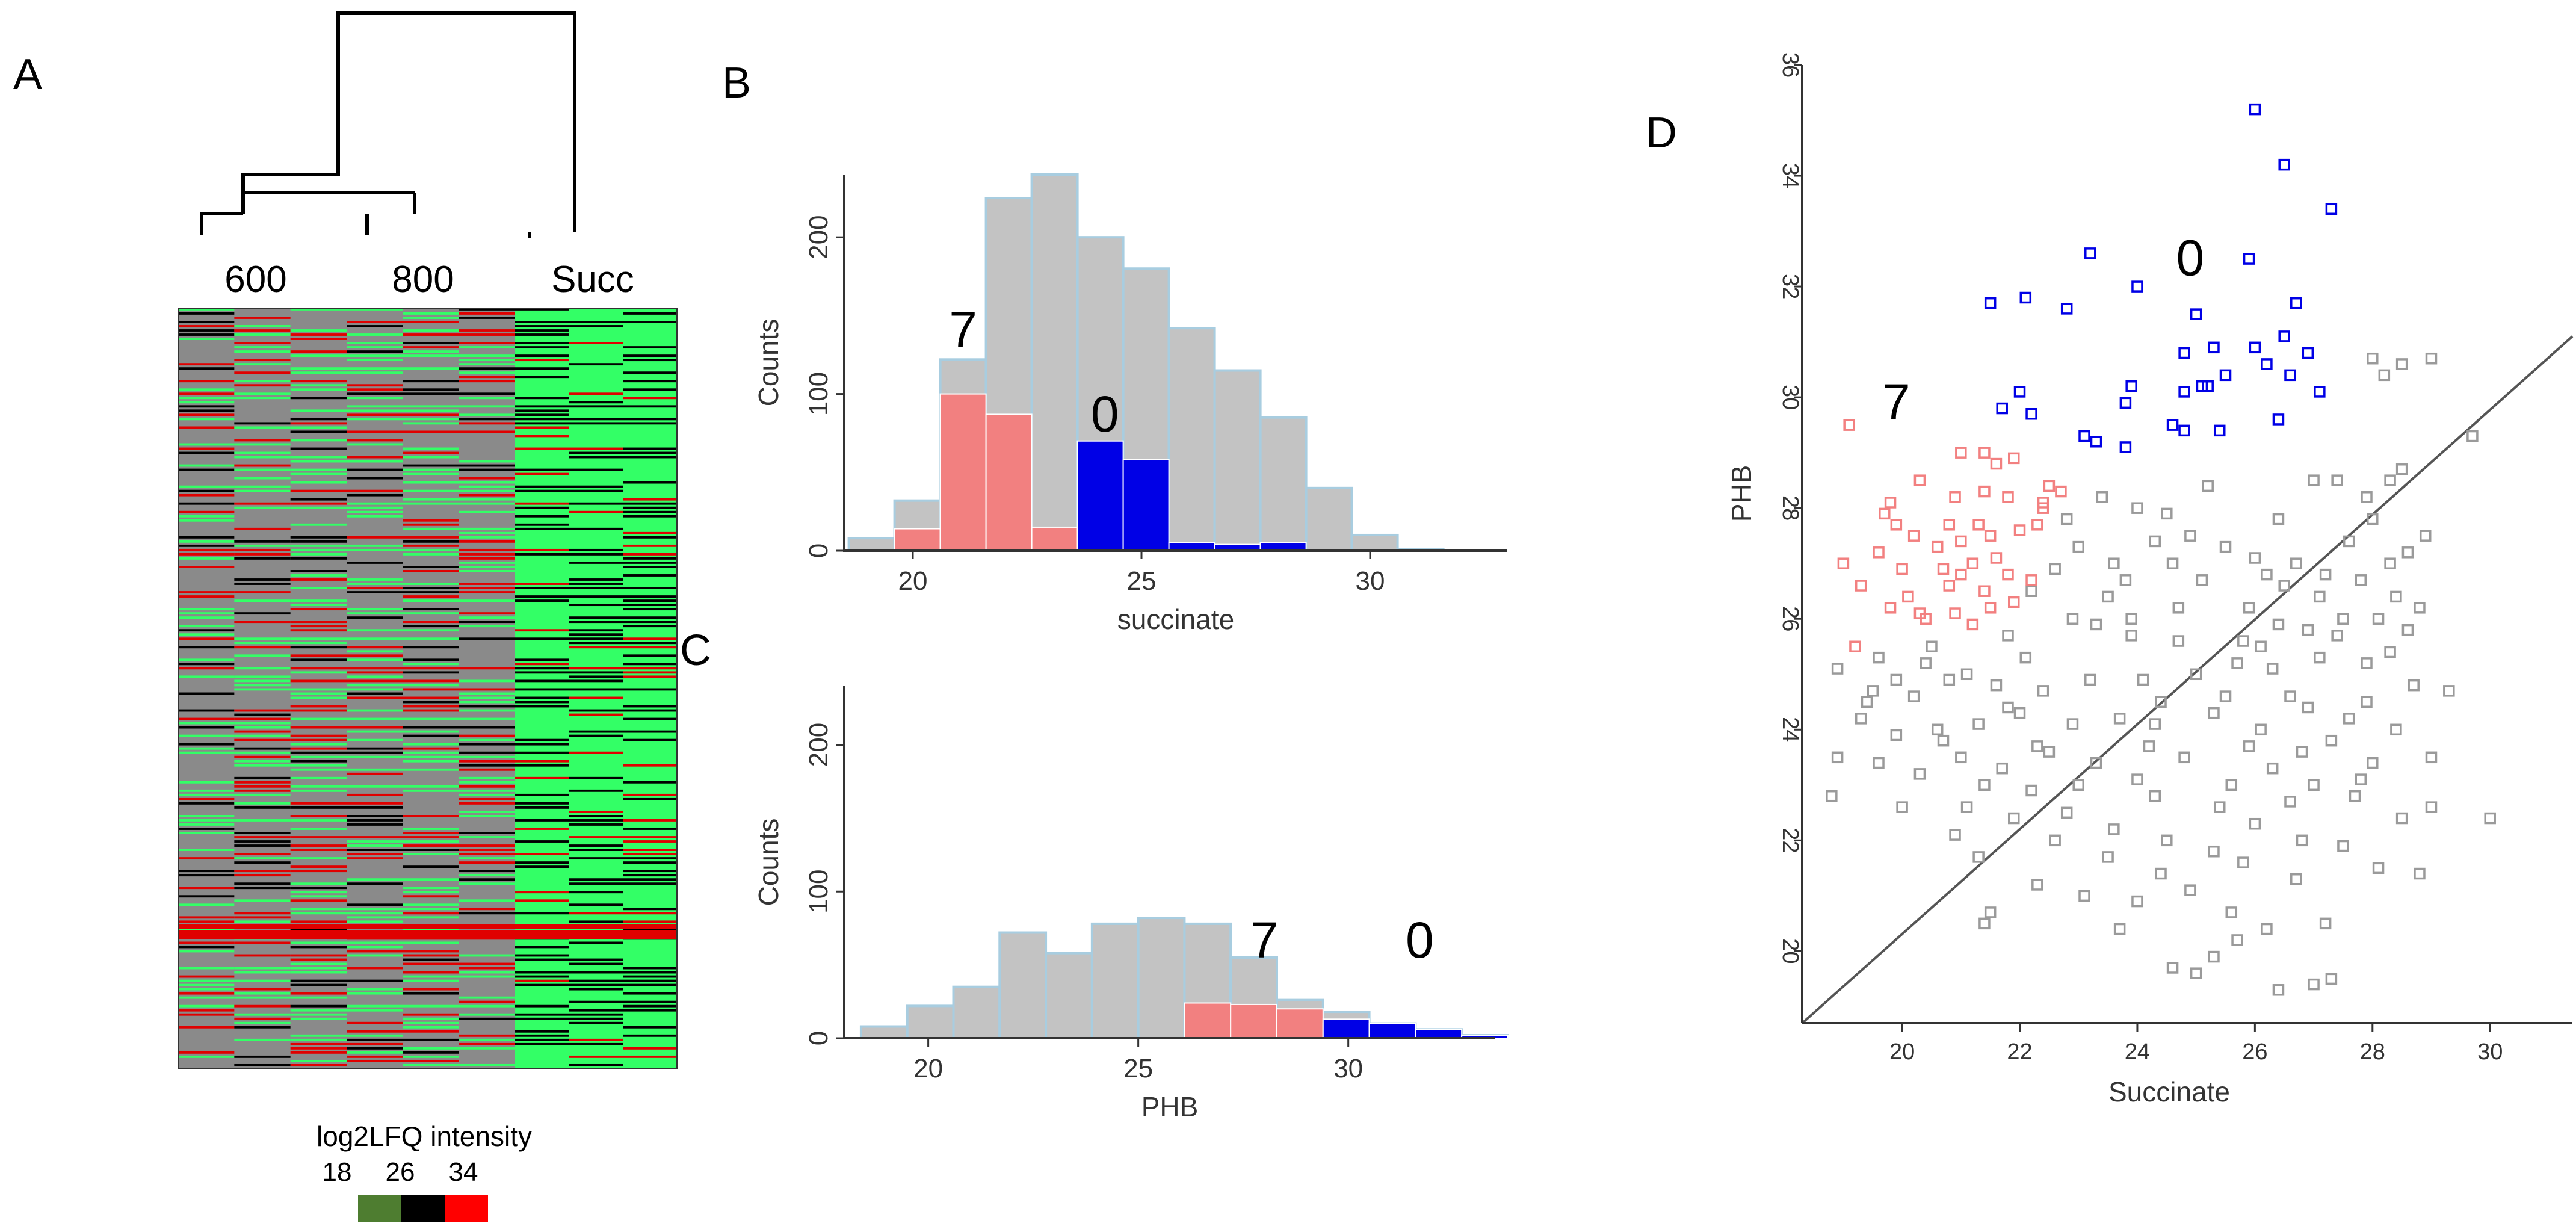  Describe the element at coordinates (592, 279) in the screenshot. I see `dendrogram-label-succ: Succ` at that location.